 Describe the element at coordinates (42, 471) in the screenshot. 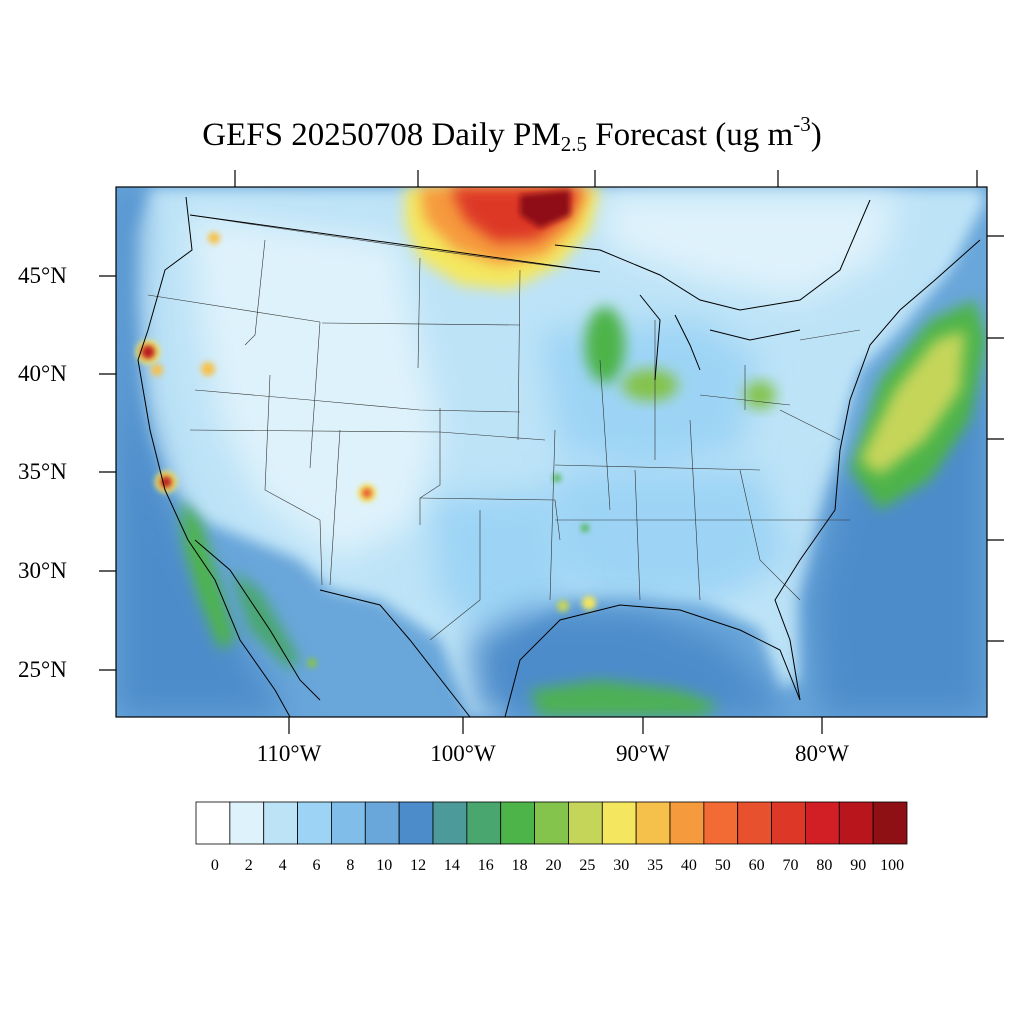

I see `lat-label-35n: 35°N` at that location.